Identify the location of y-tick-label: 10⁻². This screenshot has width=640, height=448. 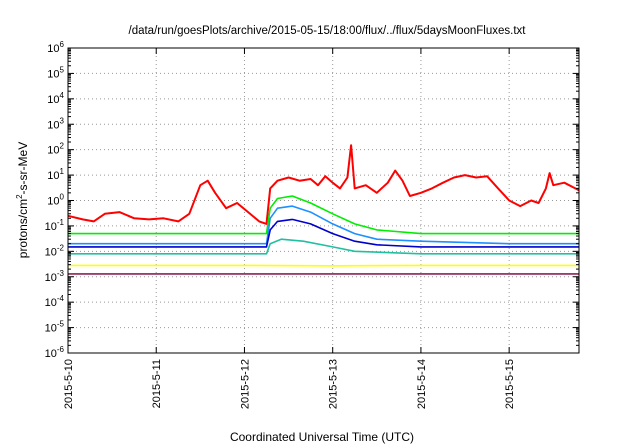
(55, 250).